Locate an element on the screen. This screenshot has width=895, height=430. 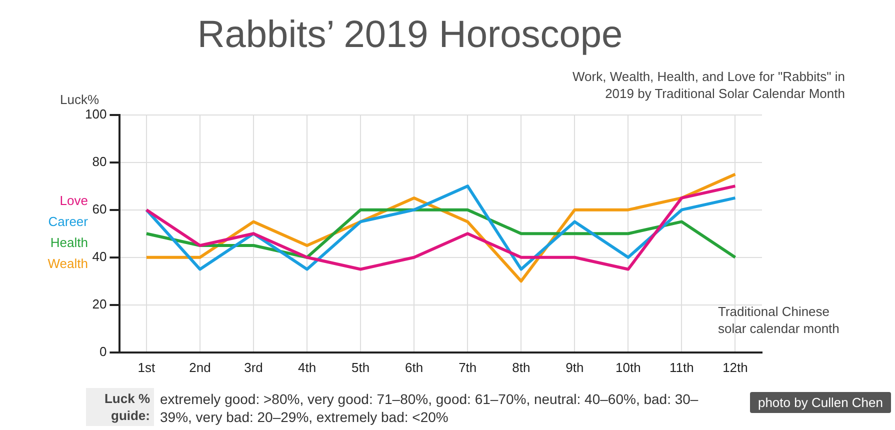
y-tick-label: 100 is located at coordinates (95, 114).